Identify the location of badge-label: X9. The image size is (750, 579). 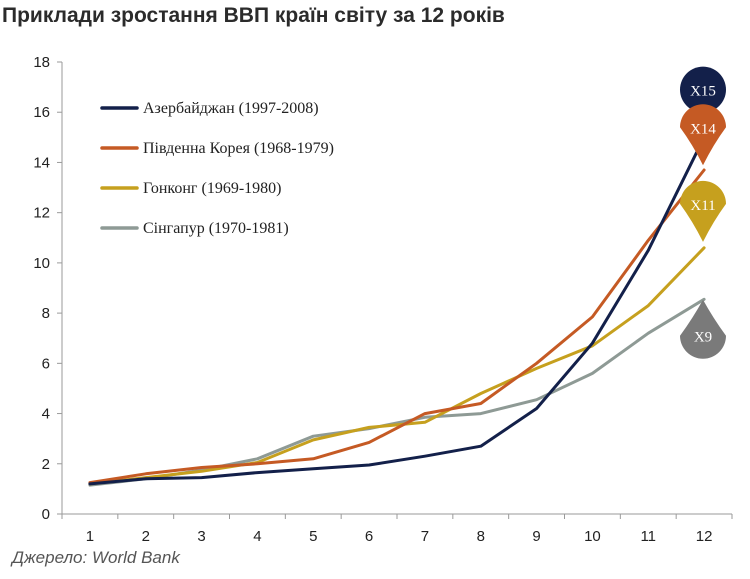
(703, 338).